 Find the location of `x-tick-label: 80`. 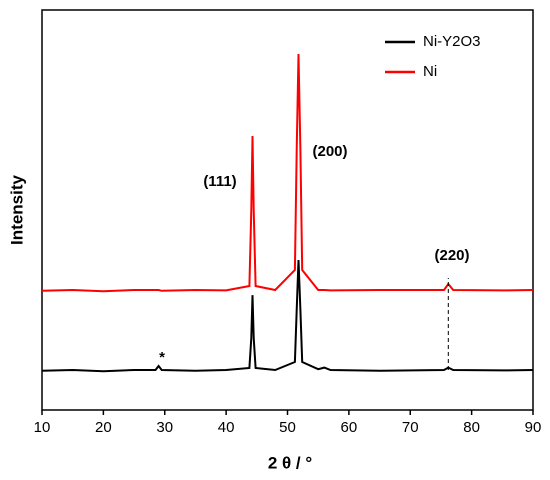

x-tick-label: 80 is located at coordinates (471, 427).